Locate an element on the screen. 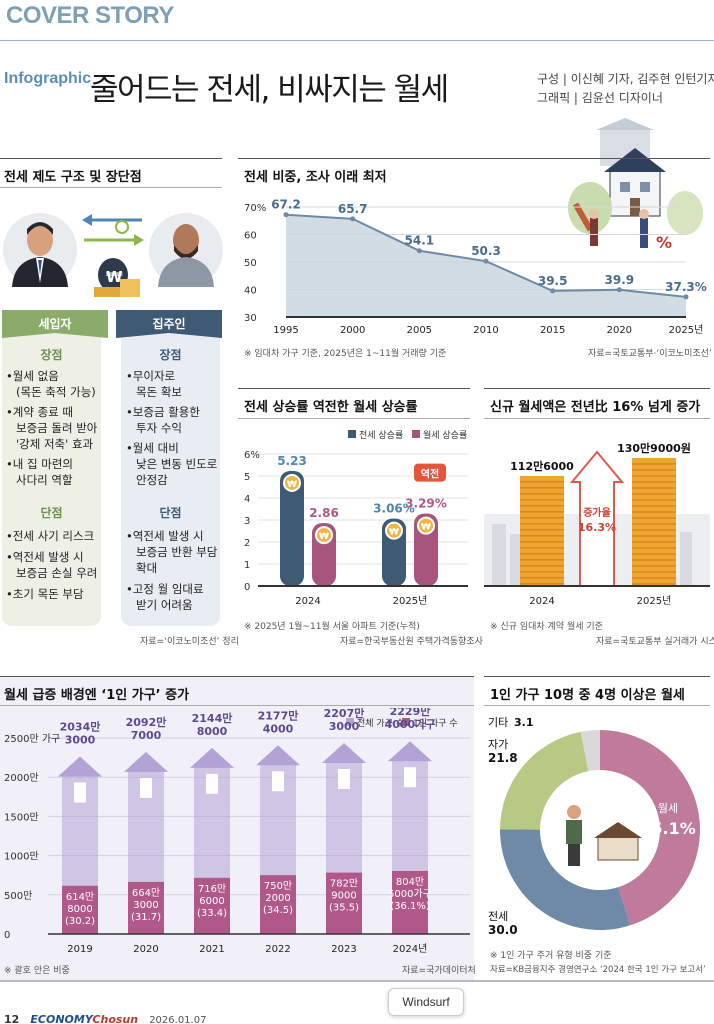  data-label: 2.86 is located at coordinates (324, 513).